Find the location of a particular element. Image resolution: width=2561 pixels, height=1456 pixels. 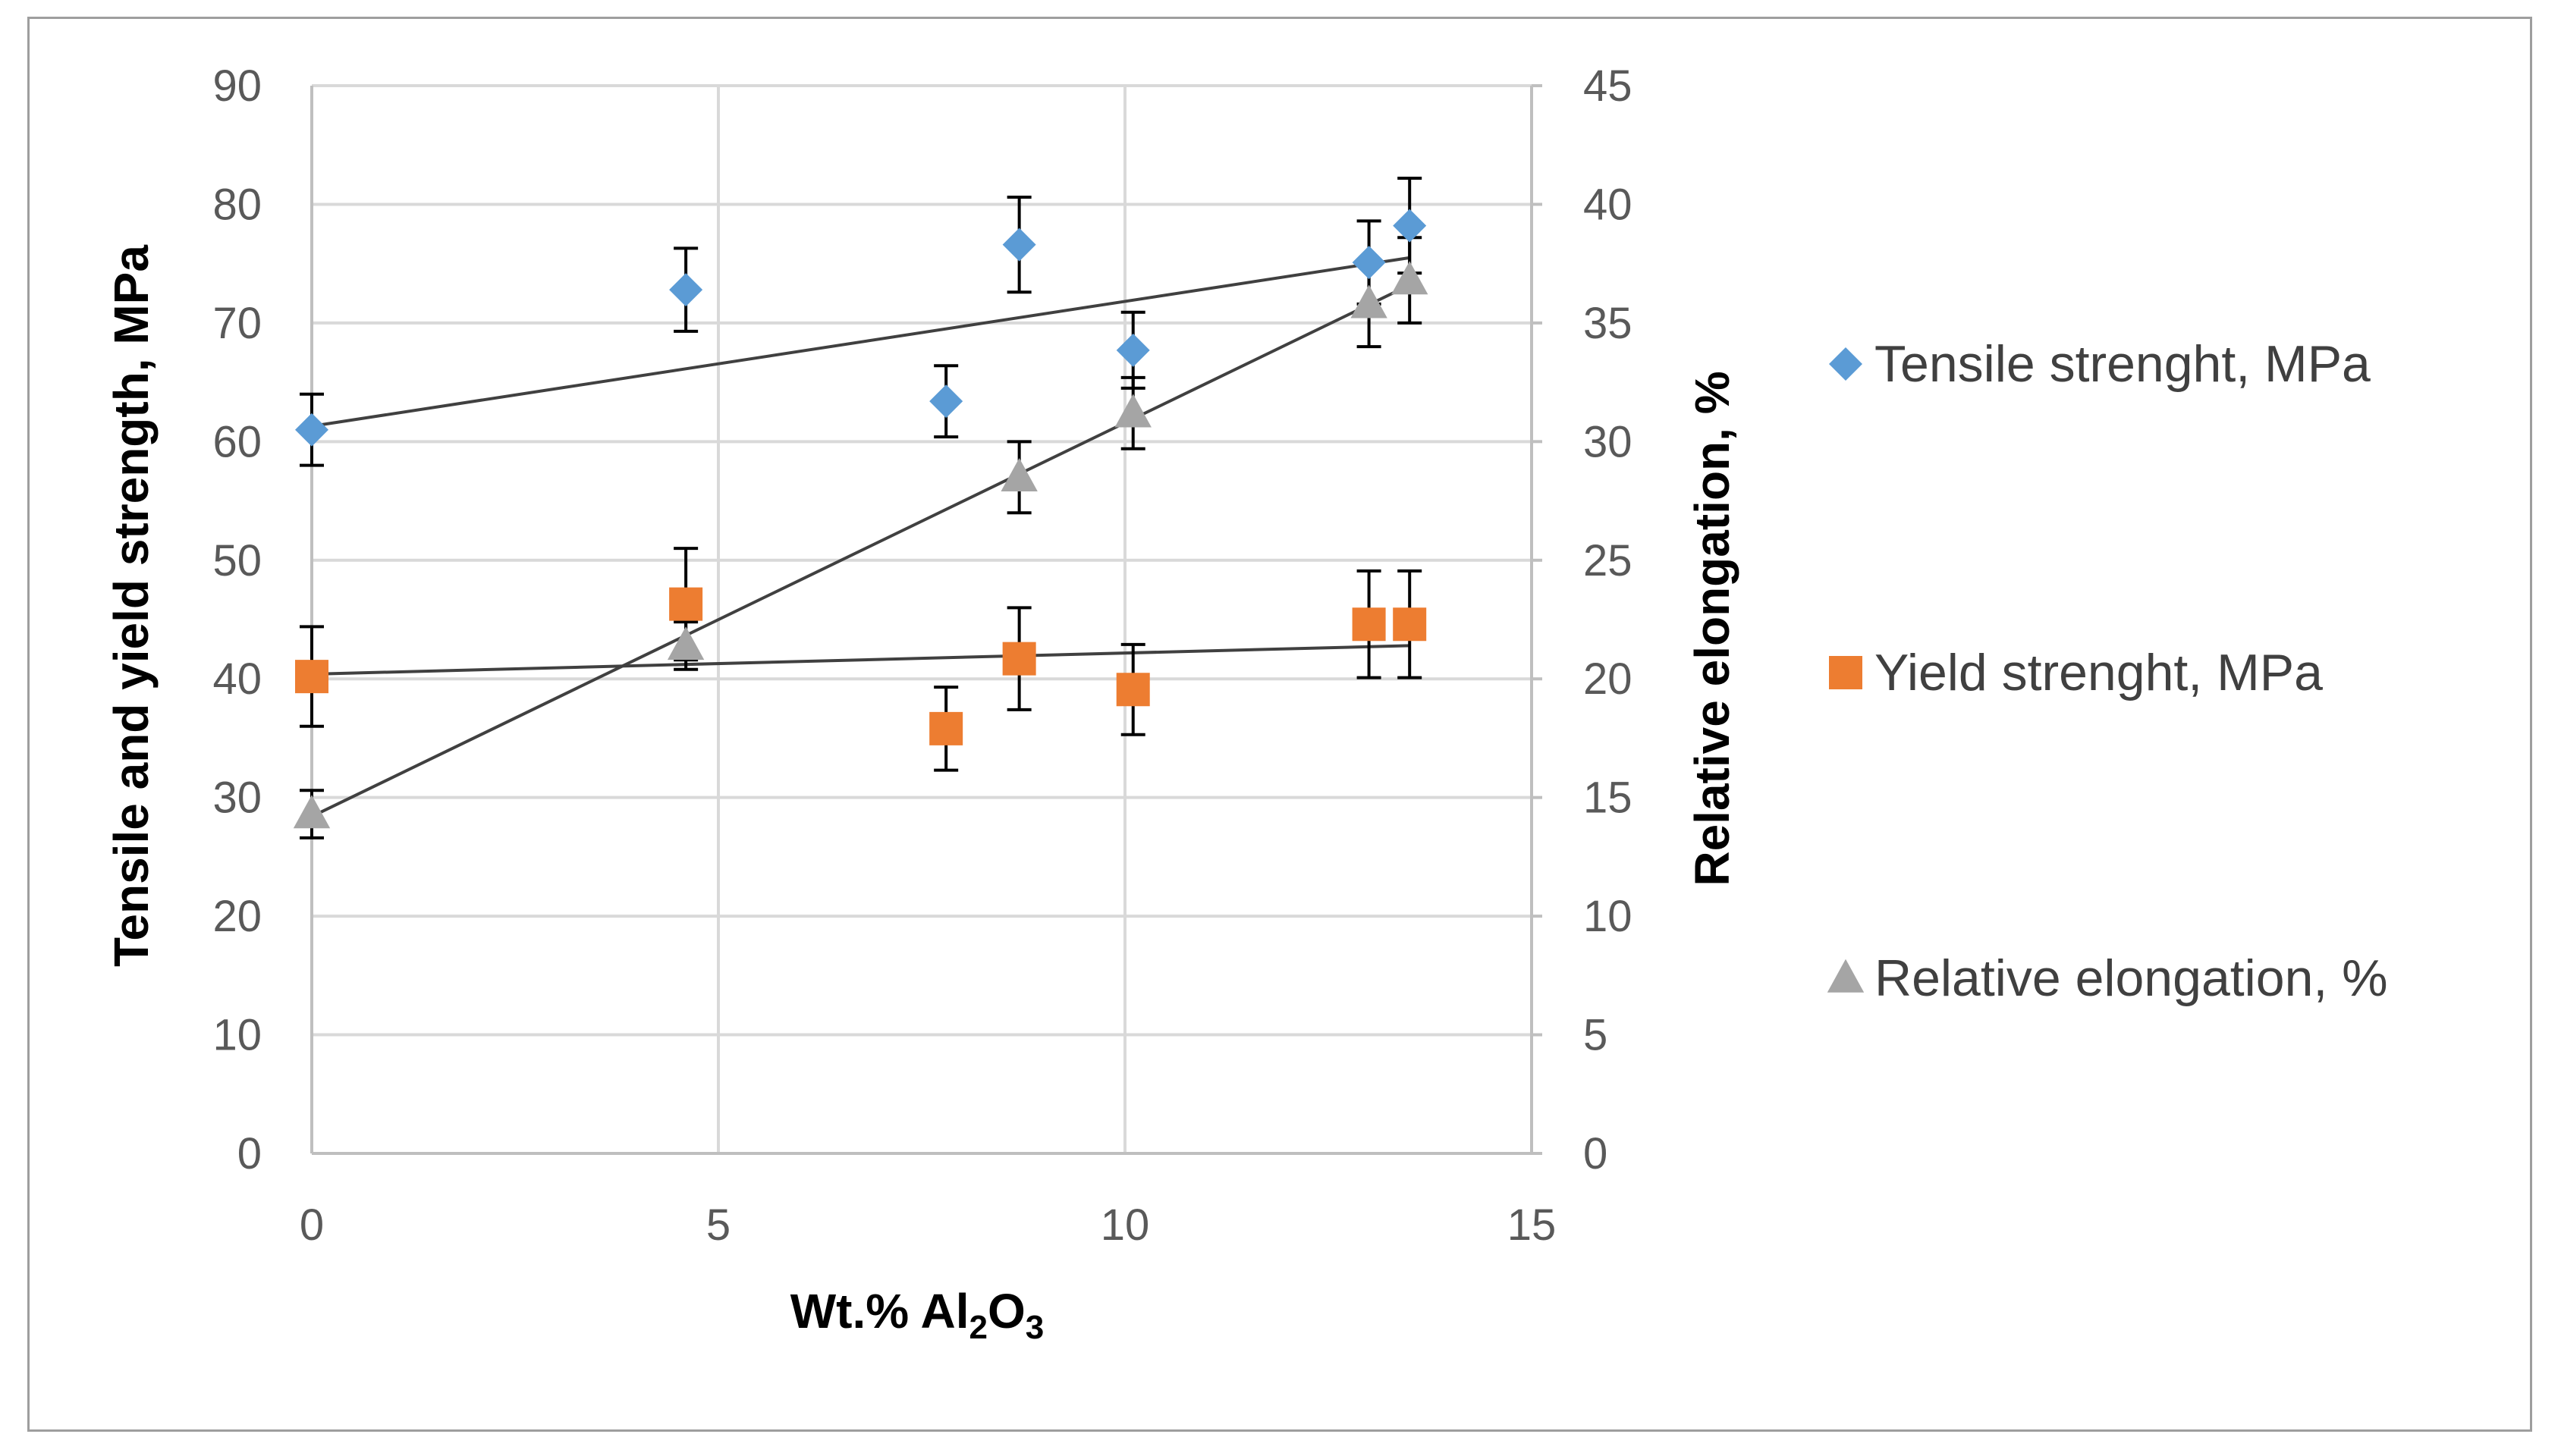

legend-marker-square is located at coordinates (1845, 672).